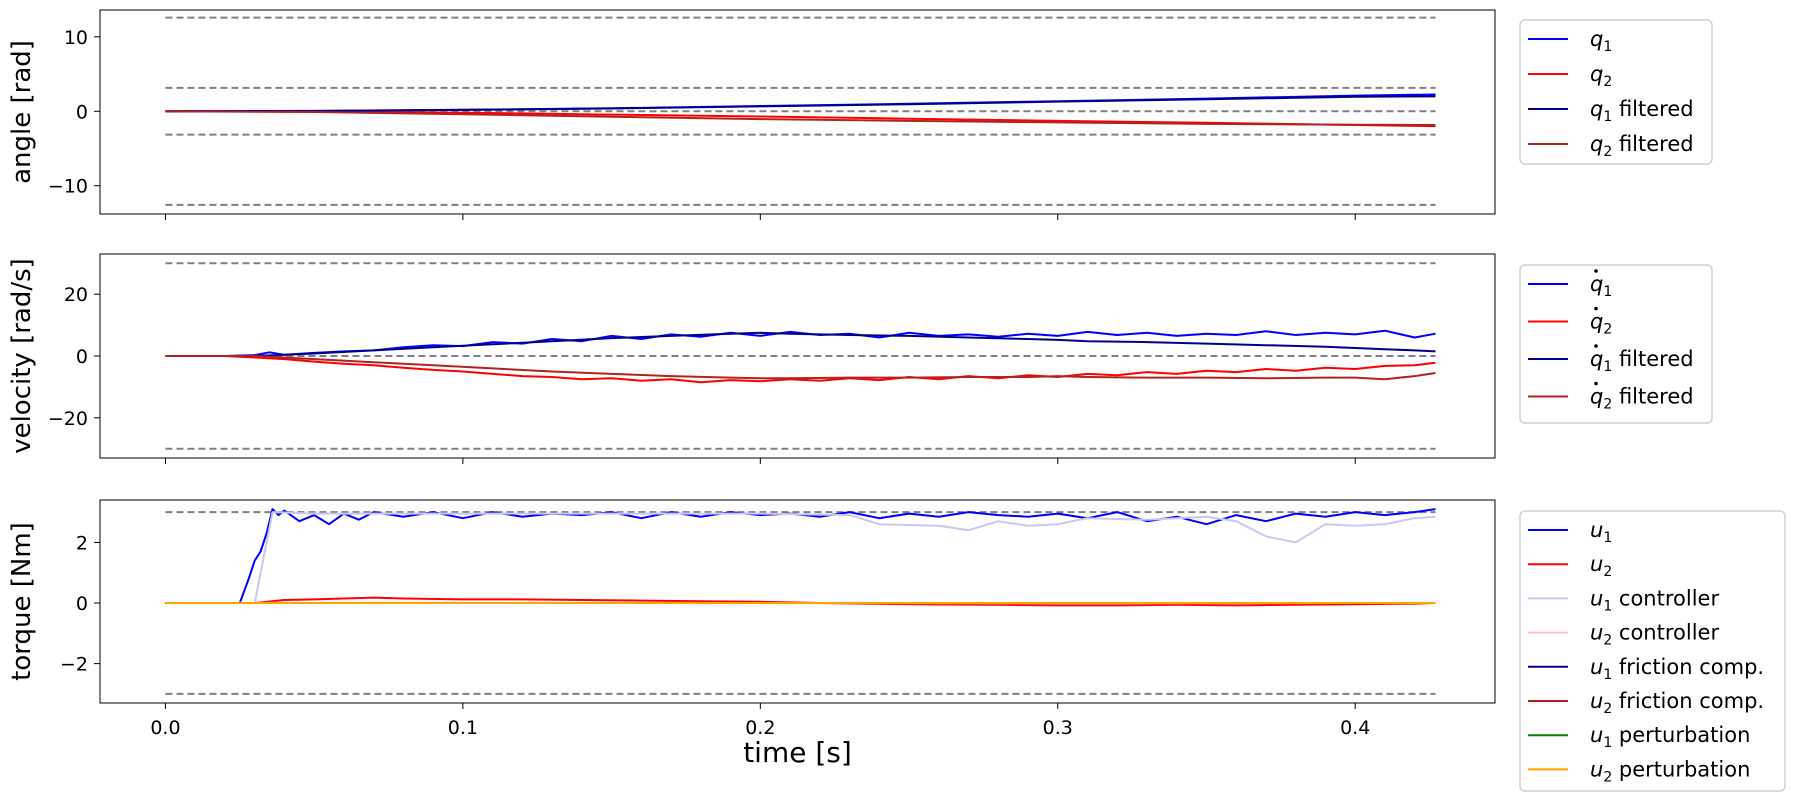 The width and height of the screenshot is (1795, 802). Describe the element at coordinates (1601, 532) in the screenshot. I see `legend-entry: u1` at that location.